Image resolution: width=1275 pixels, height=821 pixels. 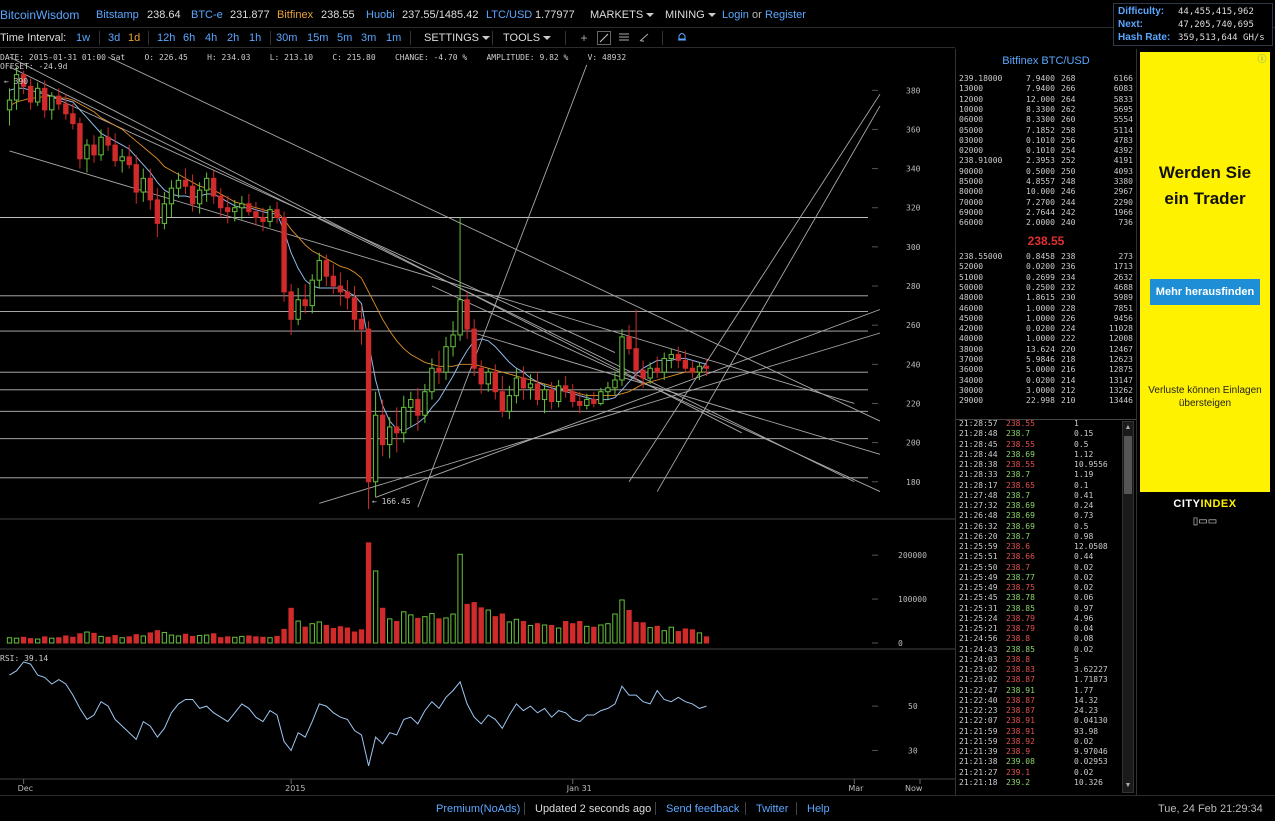 What do you see at coordinates (527, 38) in the screenshot?
I see `tools-menu: TOOLS` at bounding box center [527, 38].